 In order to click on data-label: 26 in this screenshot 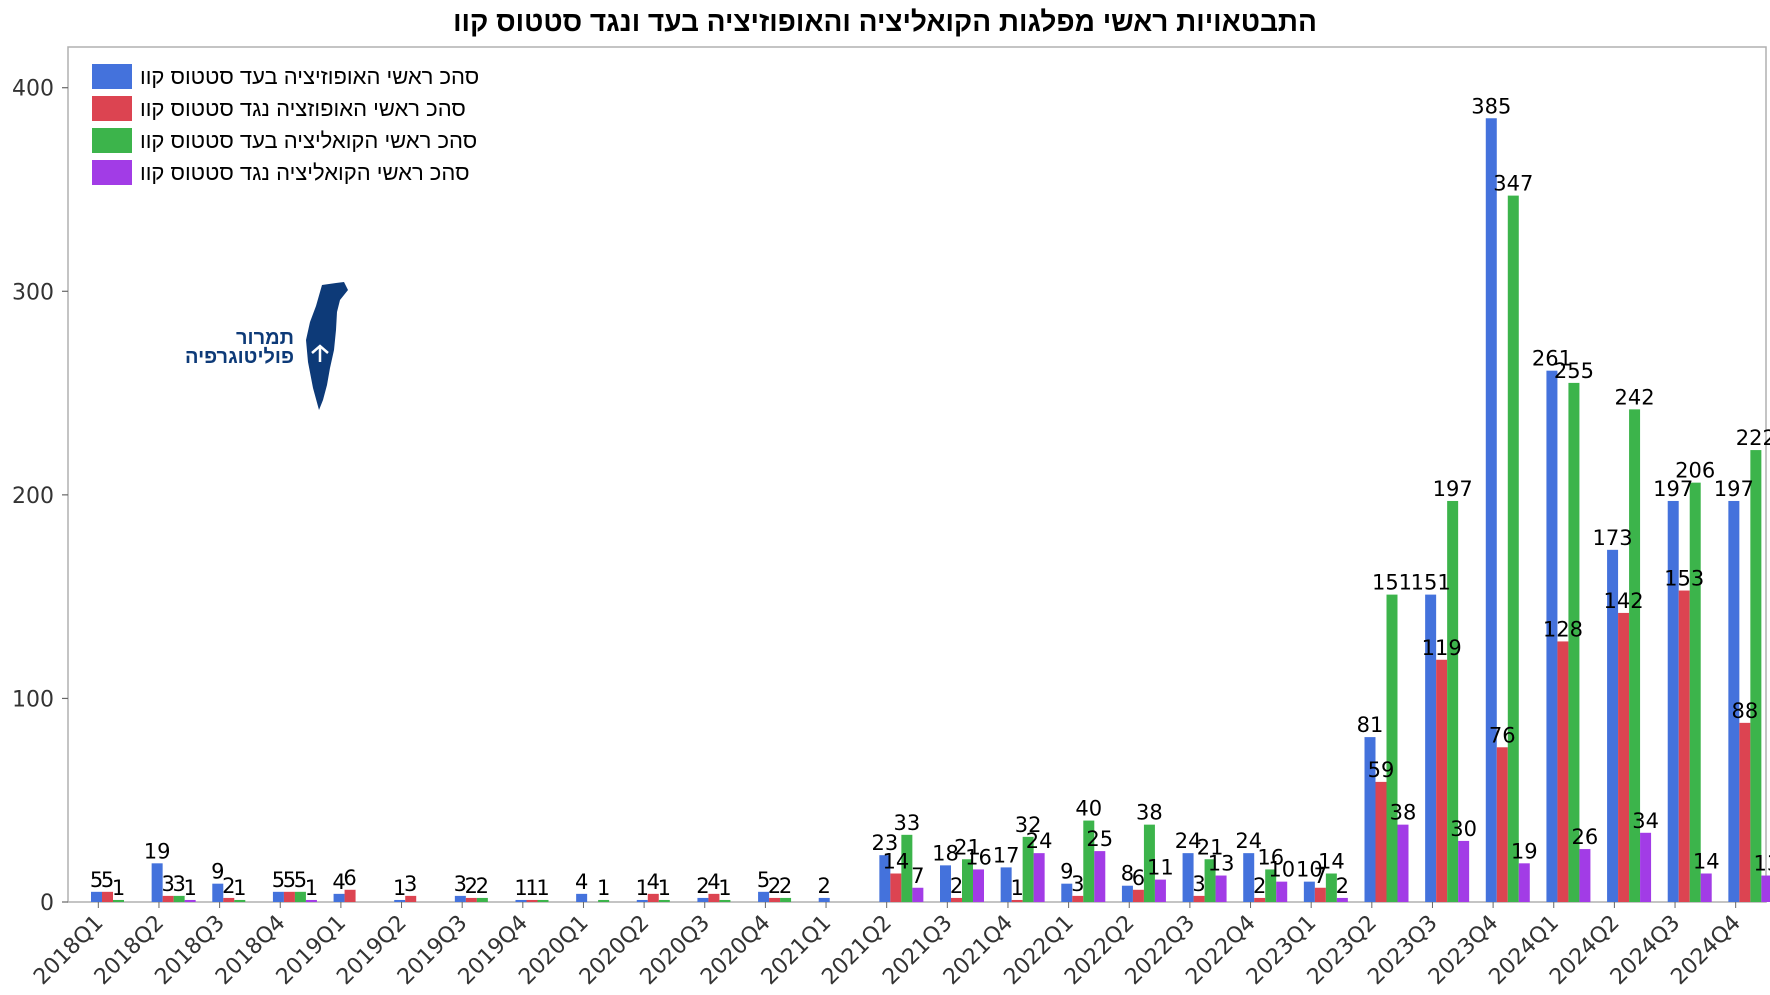, I will do `click(1585, 837)`.